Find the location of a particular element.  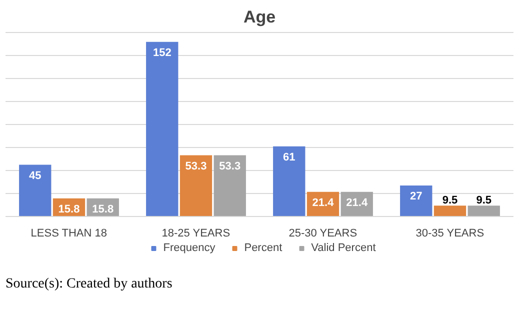

source-note: Source(s): Created by authors is located at coordinates (89, 284).